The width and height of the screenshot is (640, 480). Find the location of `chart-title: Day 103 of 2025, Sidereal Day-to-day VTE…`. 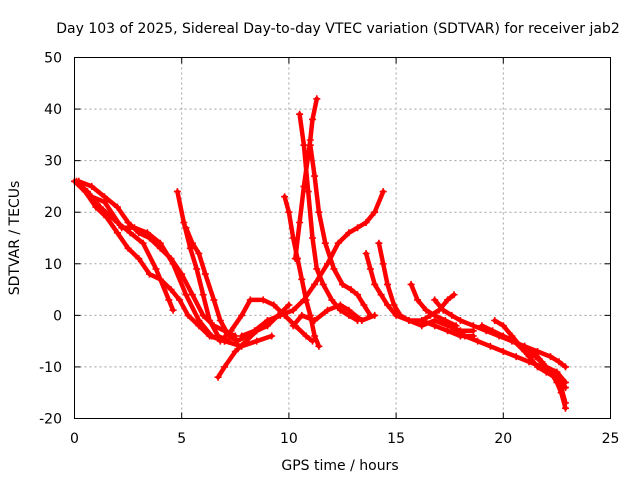

chart-title: Day 103 of 2025, Sidereal Day-to-day VTE… is located at coordinates (337, 29).